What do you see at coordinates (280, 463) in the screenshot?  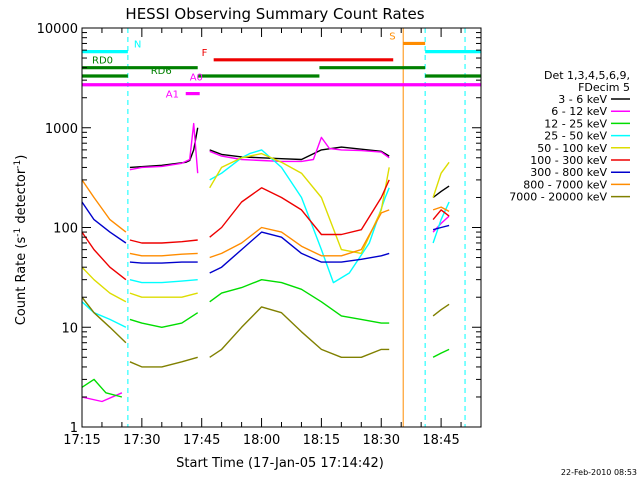 I see `x-axis-label: Start Time (17-Jan-05 17:14:42)` at bounding box center [280, 463].